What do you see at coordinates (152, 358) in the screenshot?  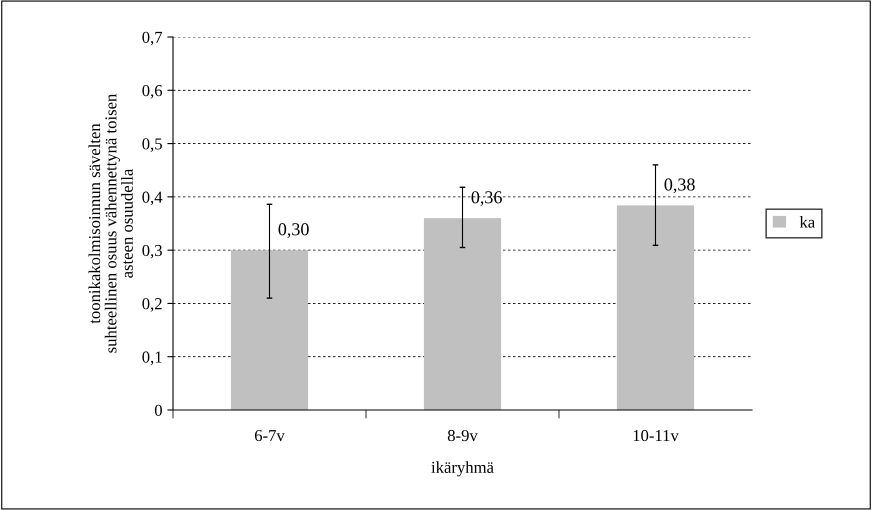 I see `y-tick-label: 0,1` at bounding box center [152, 358].